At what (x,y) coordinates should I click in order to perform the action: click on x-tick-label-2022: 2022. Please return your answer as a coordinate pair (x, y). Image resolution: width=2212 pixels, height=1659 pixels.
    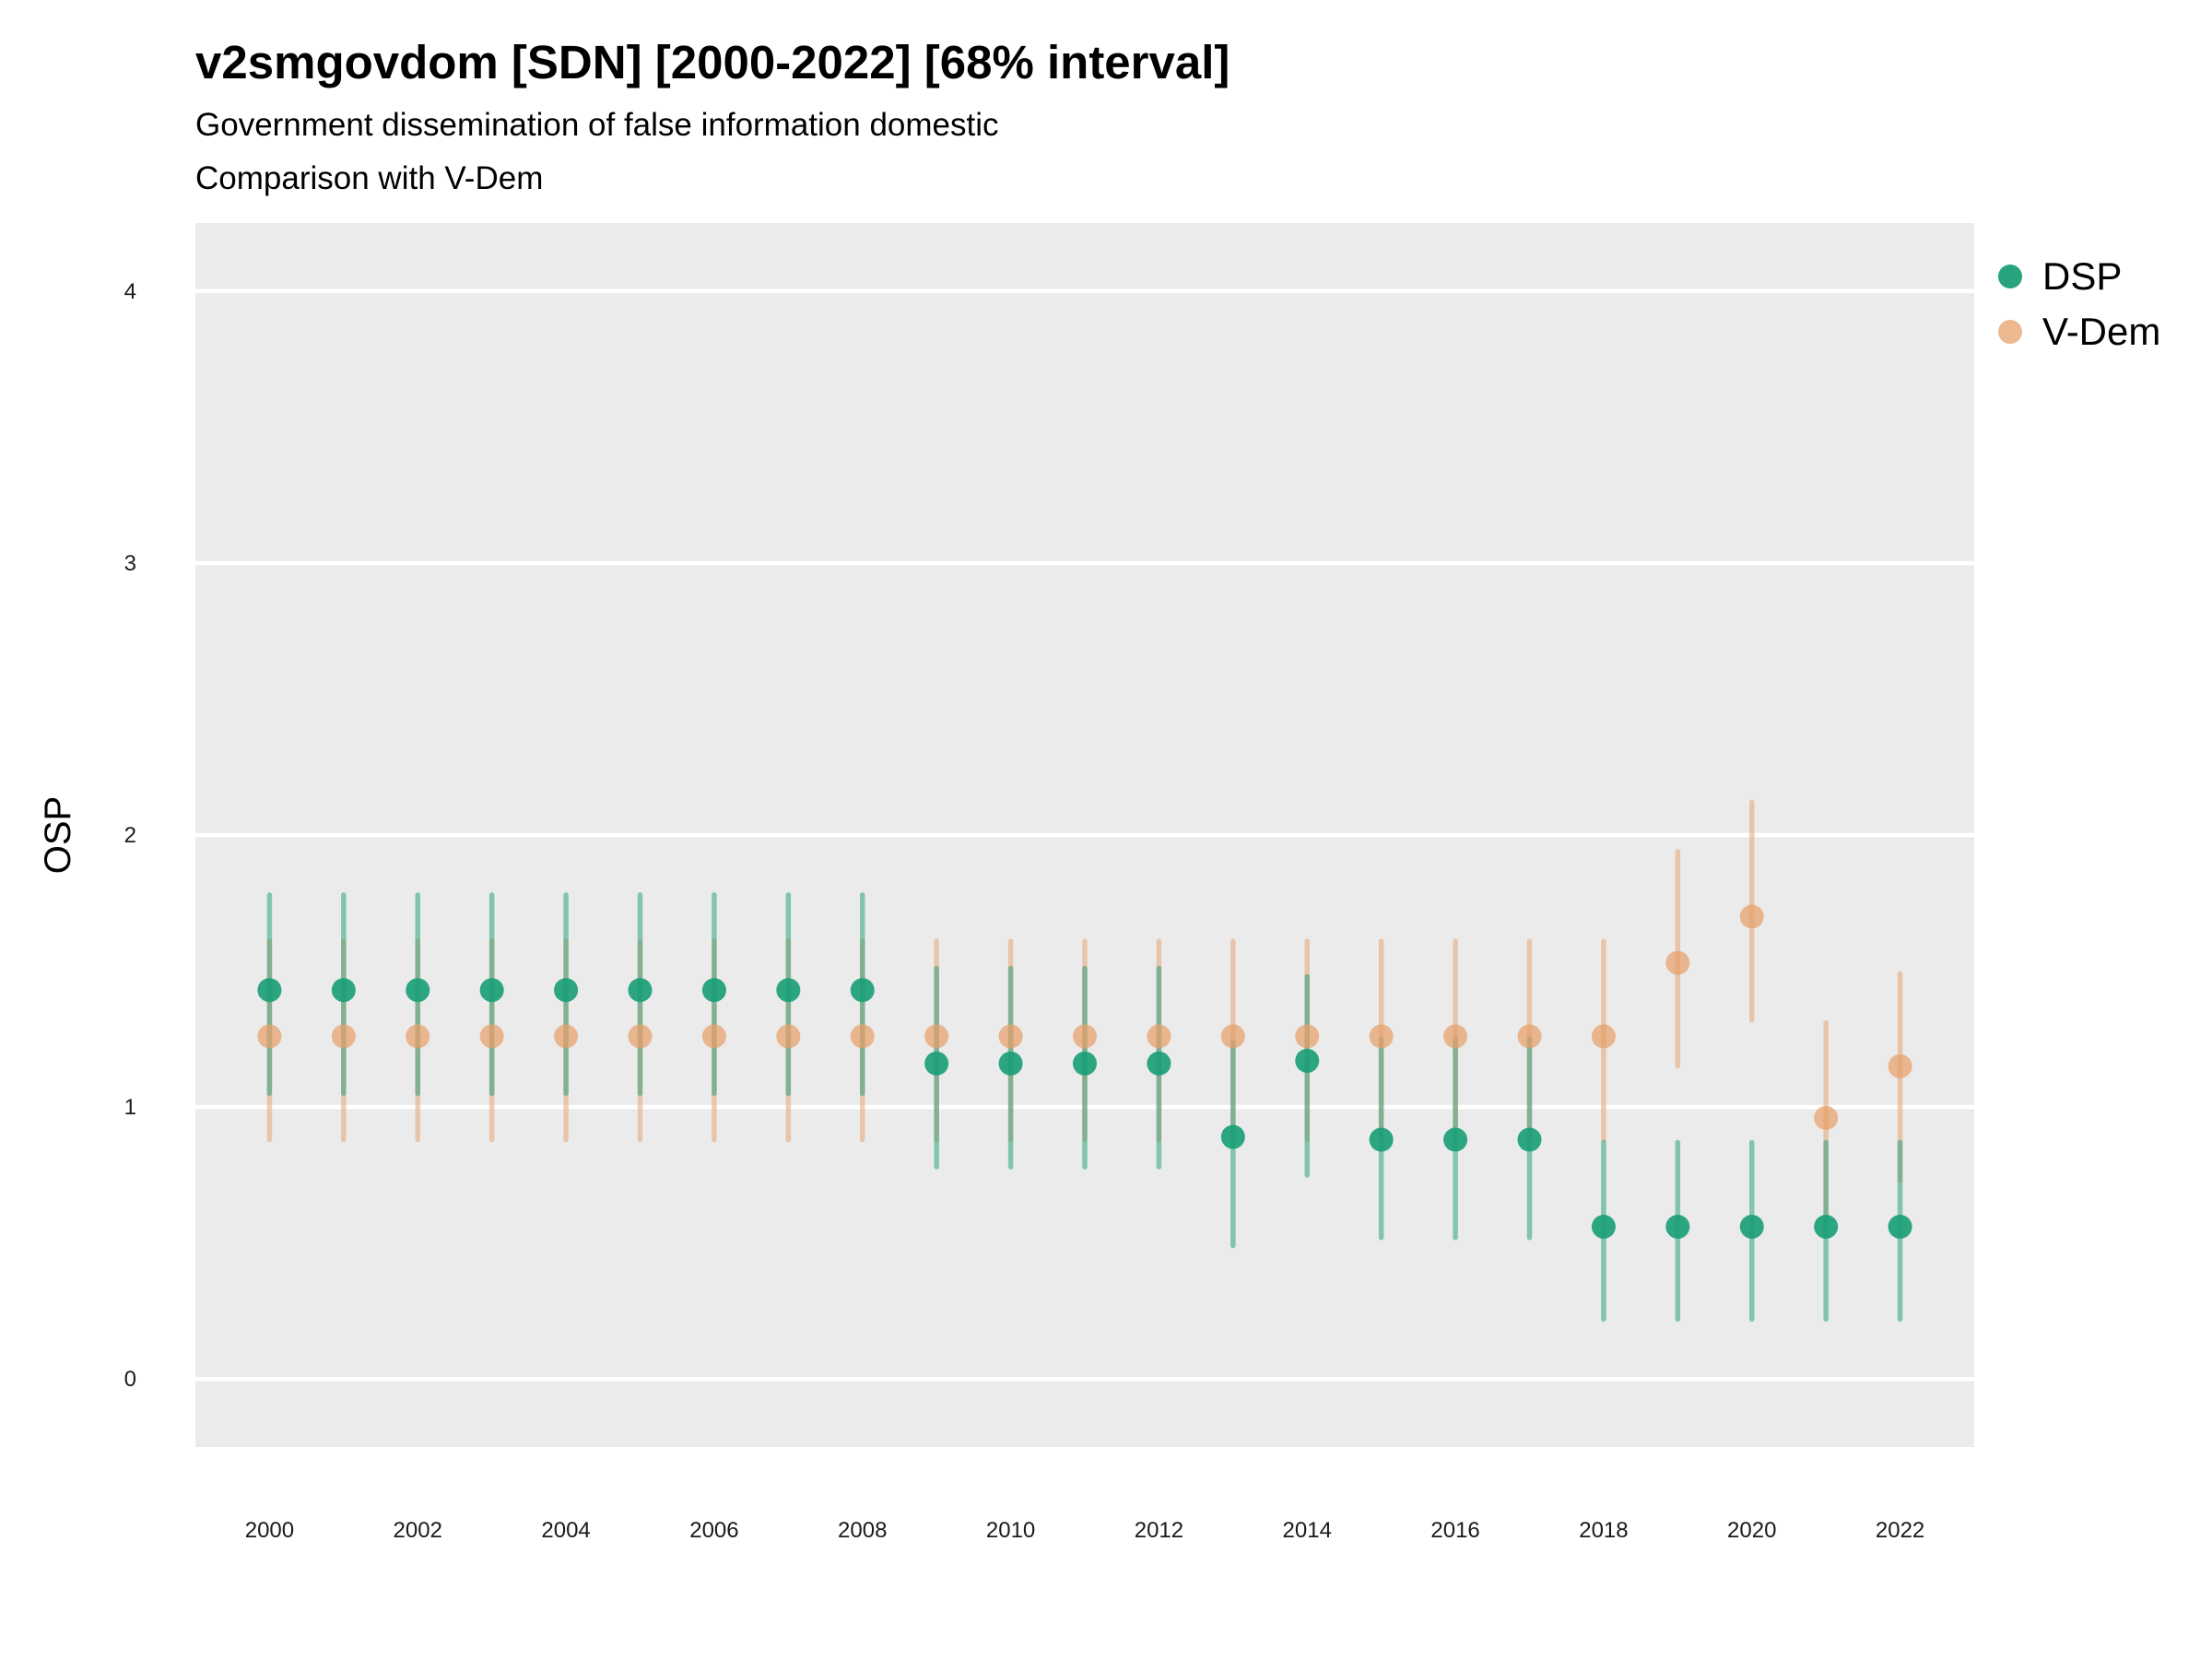
    Looking at the image, I should click on (1900, 1530).